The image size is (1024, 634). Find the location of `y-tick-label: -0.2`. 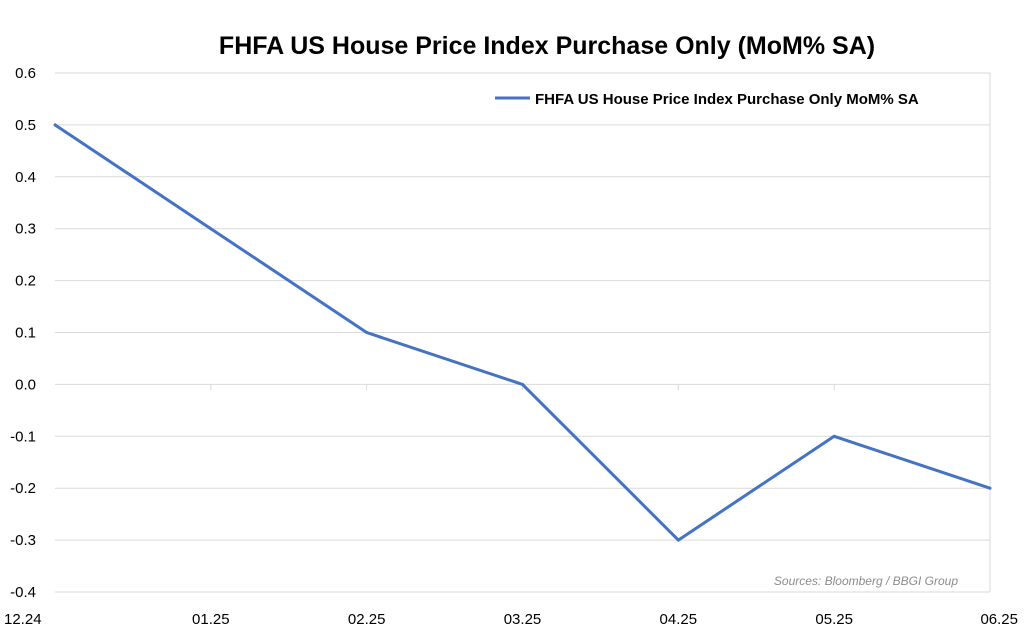

y-tick-label: -0.2 is located at coordinates (23, 488).